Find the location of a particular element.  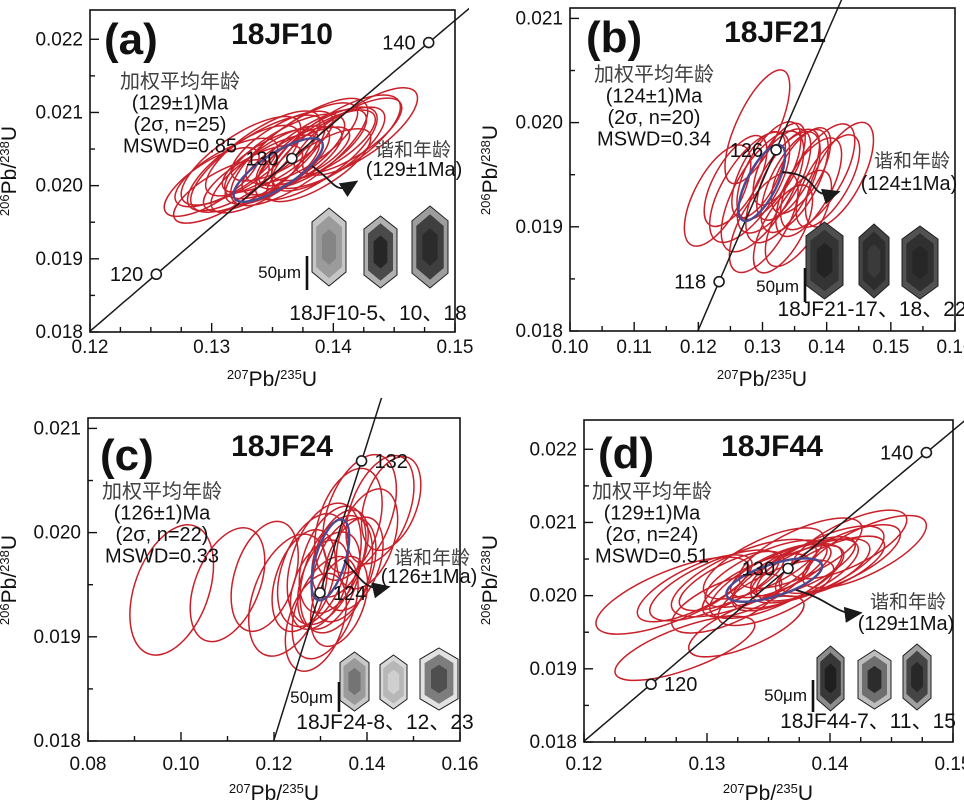

ticks-group is located at coordinates (272, 185).